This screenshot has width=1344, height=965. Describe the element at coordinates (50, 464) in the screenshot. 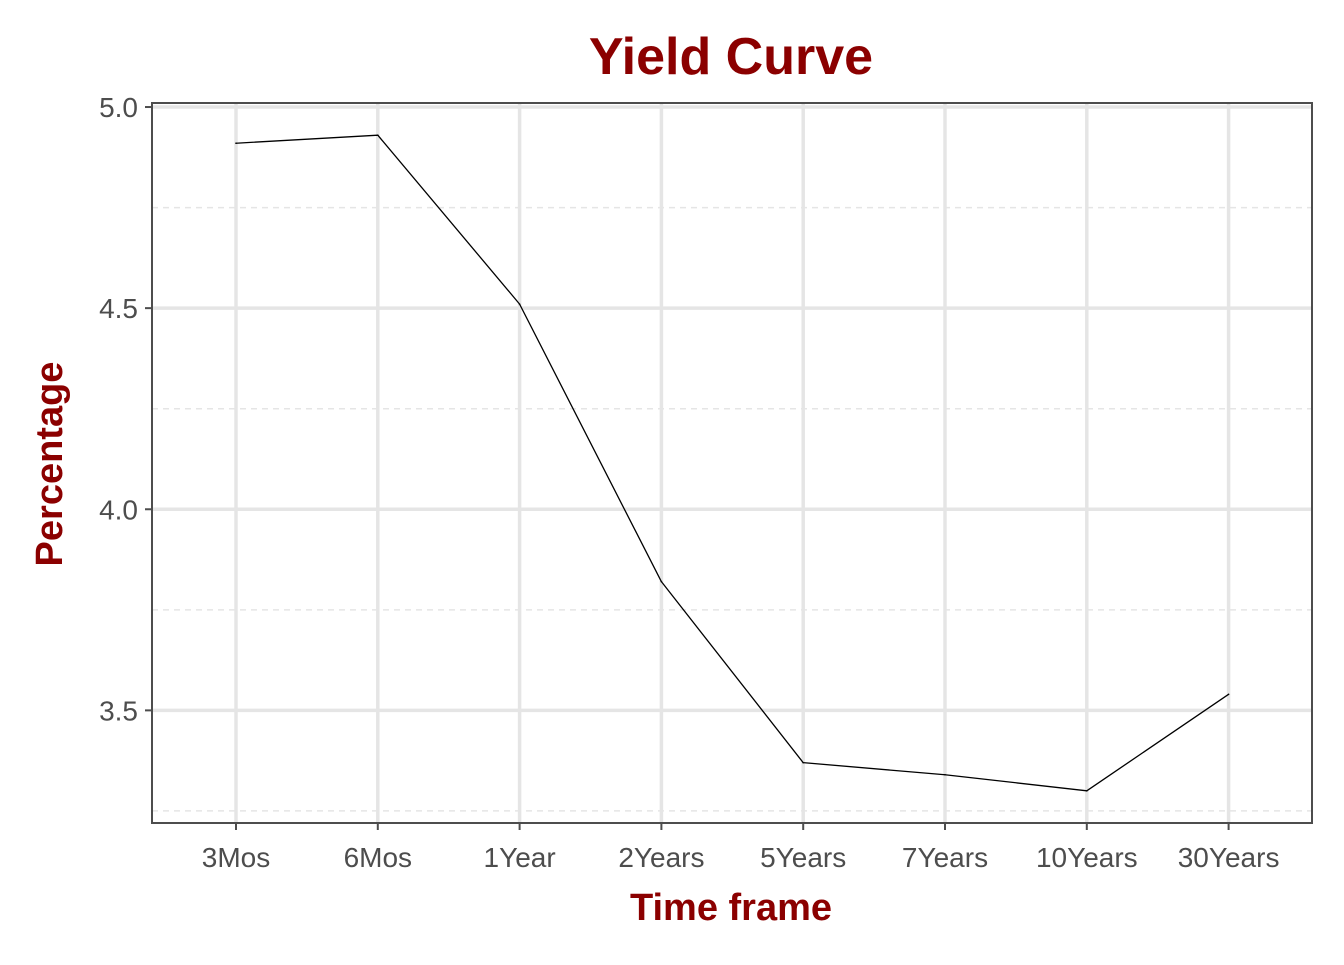

I see `y-axis-title: Percentage` at that location.